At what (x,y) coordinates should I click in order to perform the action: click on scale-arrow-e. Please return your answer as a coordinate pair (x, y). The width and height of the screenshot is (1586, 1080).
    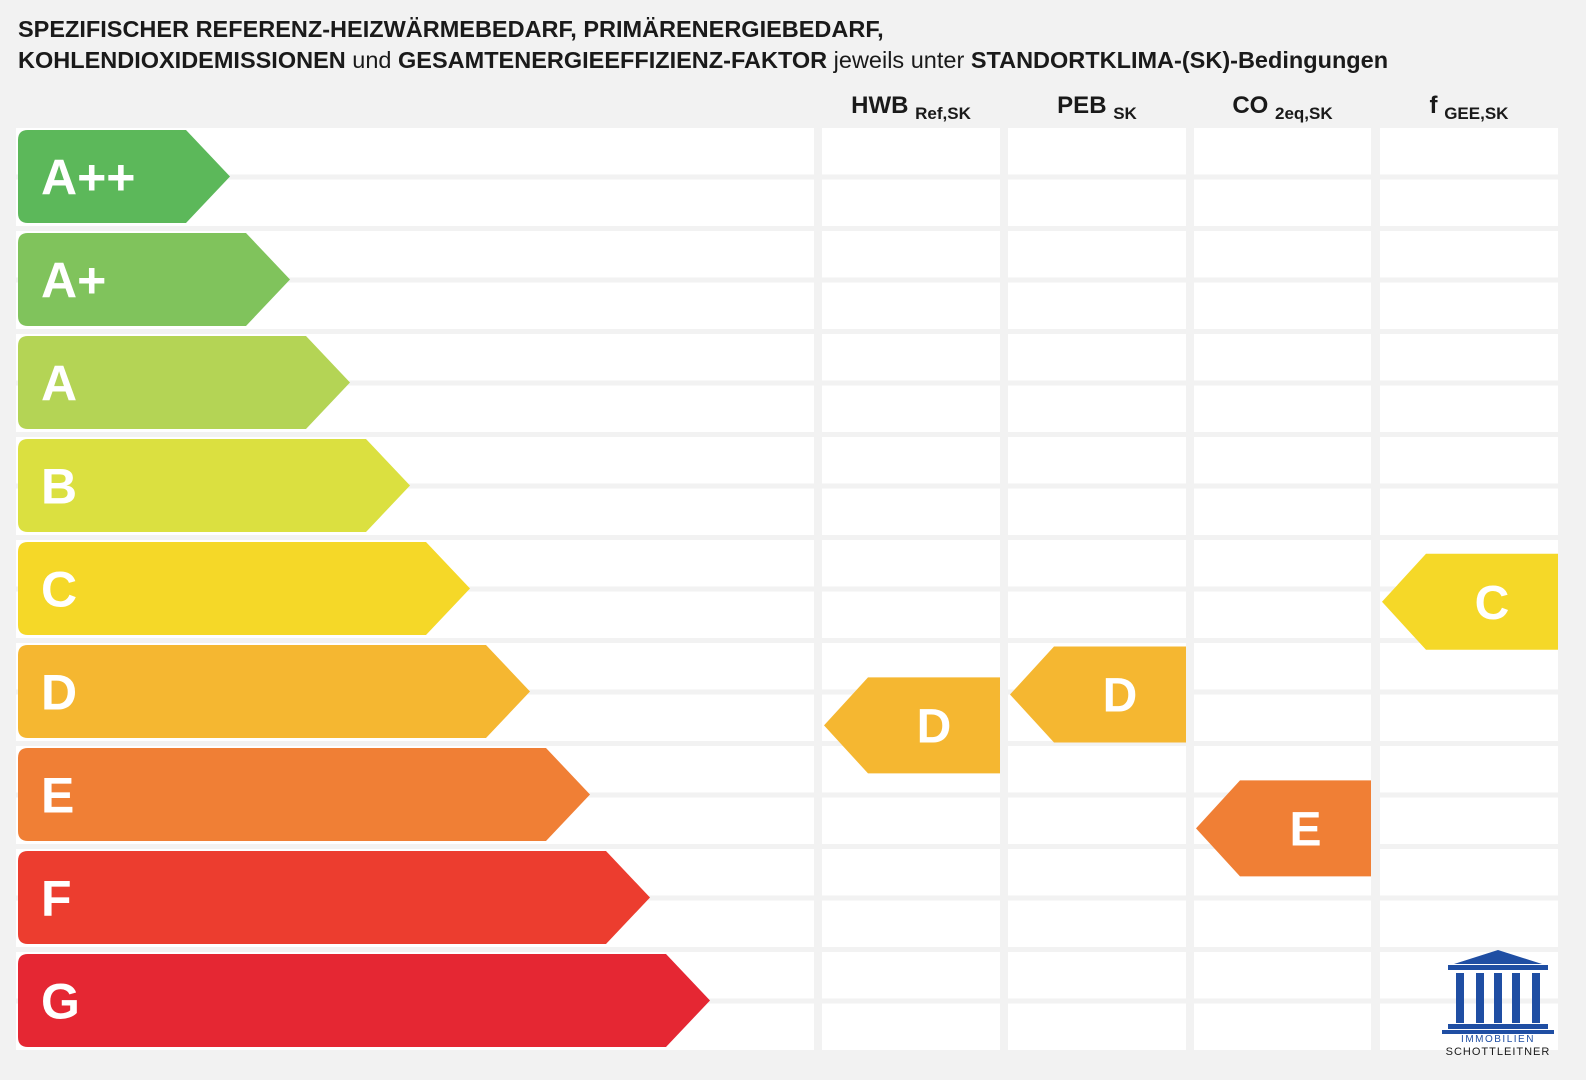
    Looking at the image, I should click on (304, 794).